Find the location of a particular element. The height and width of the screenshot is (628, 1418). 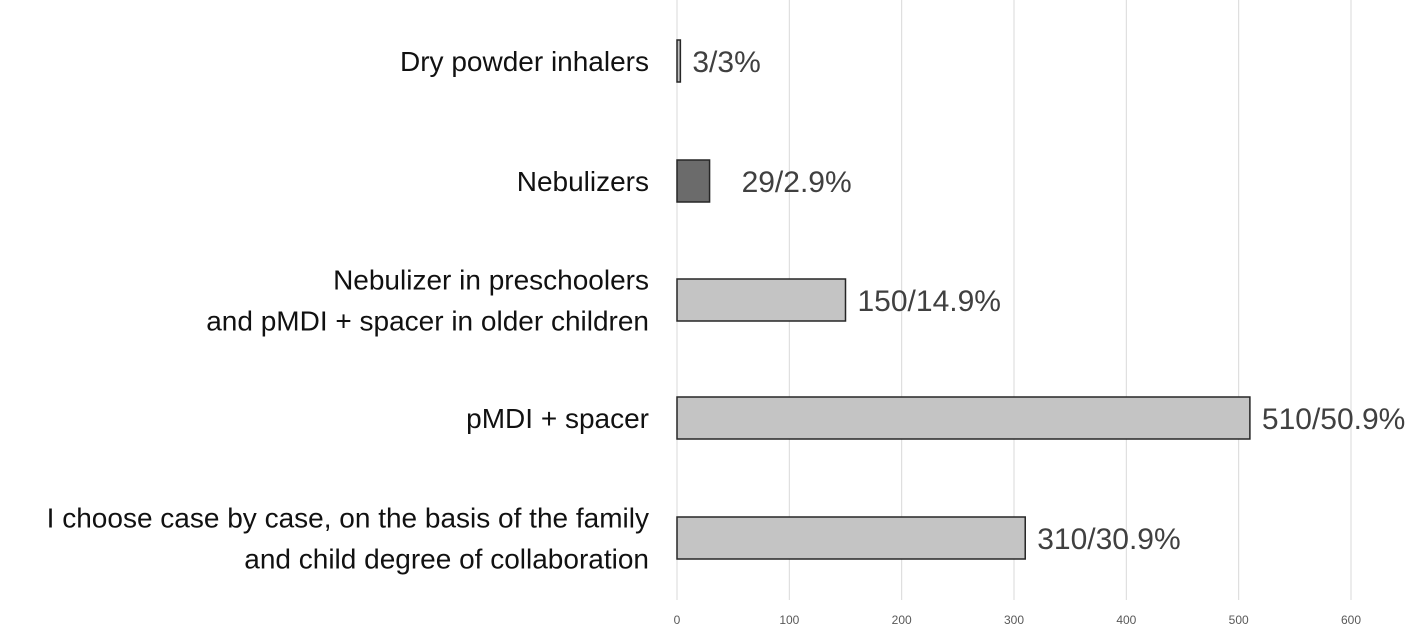

data-label: 510/50.9% is located at coordinates (1333, 419).